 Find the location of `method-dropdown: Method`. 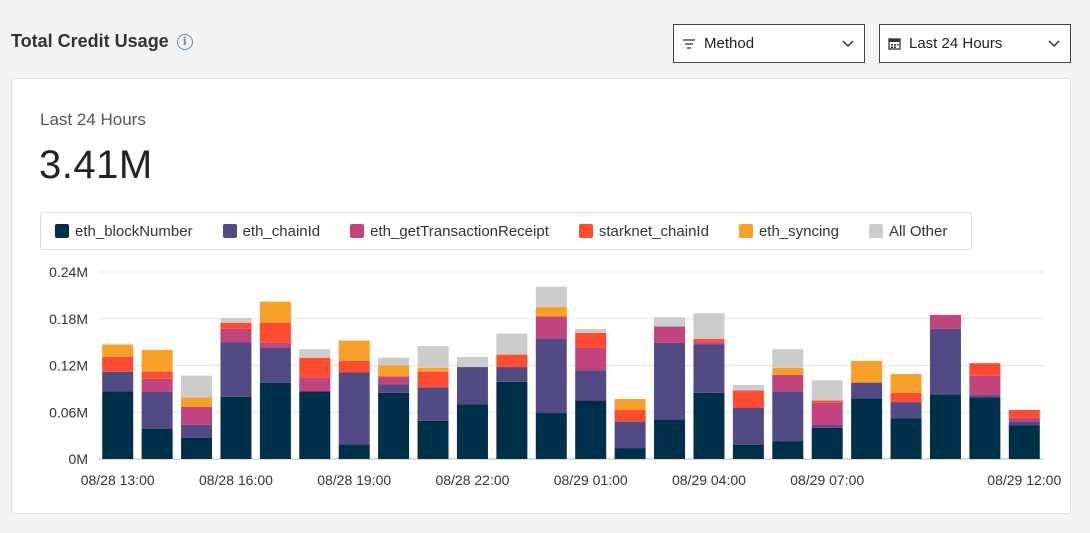

method-dropdown: Method is located at coordinates (769, 43).